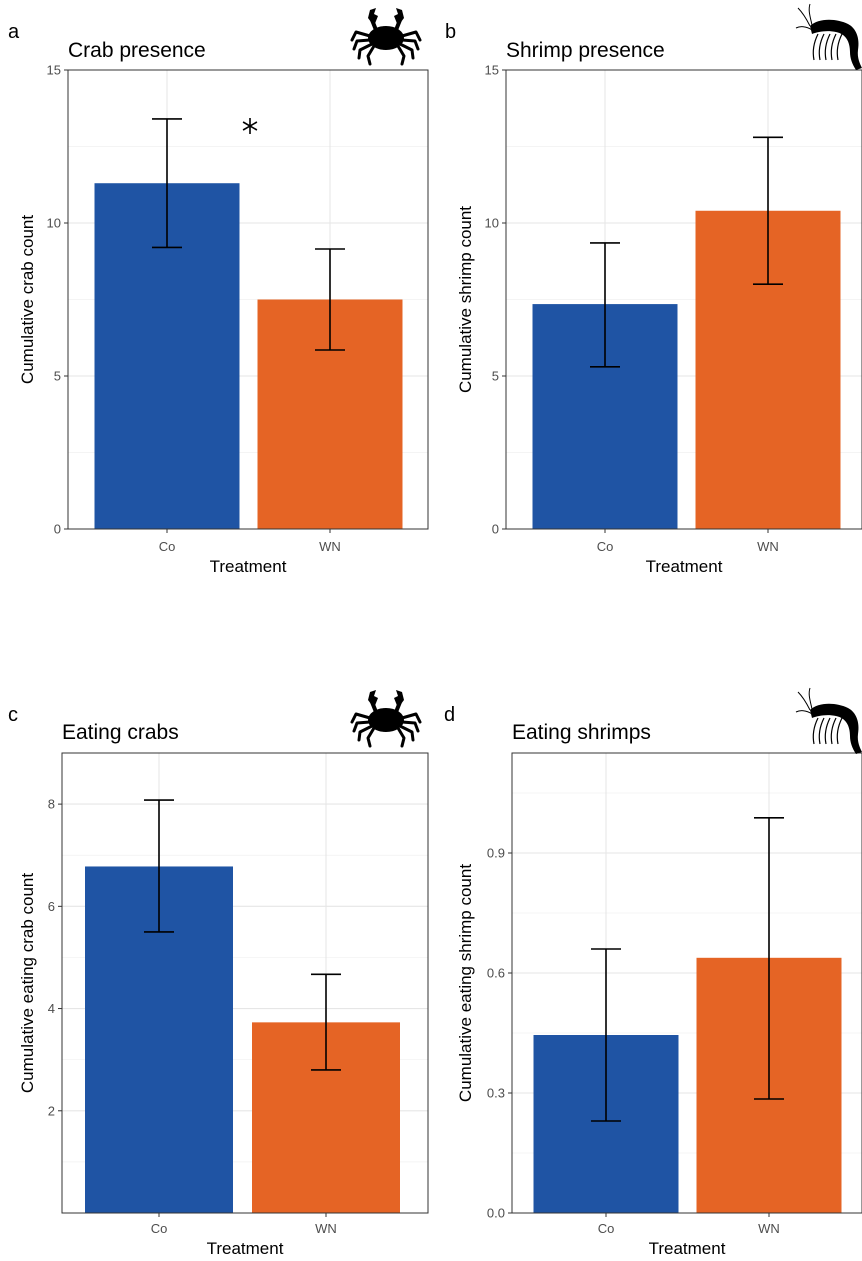 Image resolution: width=862 pixels, height=1261 pixels. Describe the element at coordinates (14, 32) in the screenshot. I see `panel-letter: a` at that location.